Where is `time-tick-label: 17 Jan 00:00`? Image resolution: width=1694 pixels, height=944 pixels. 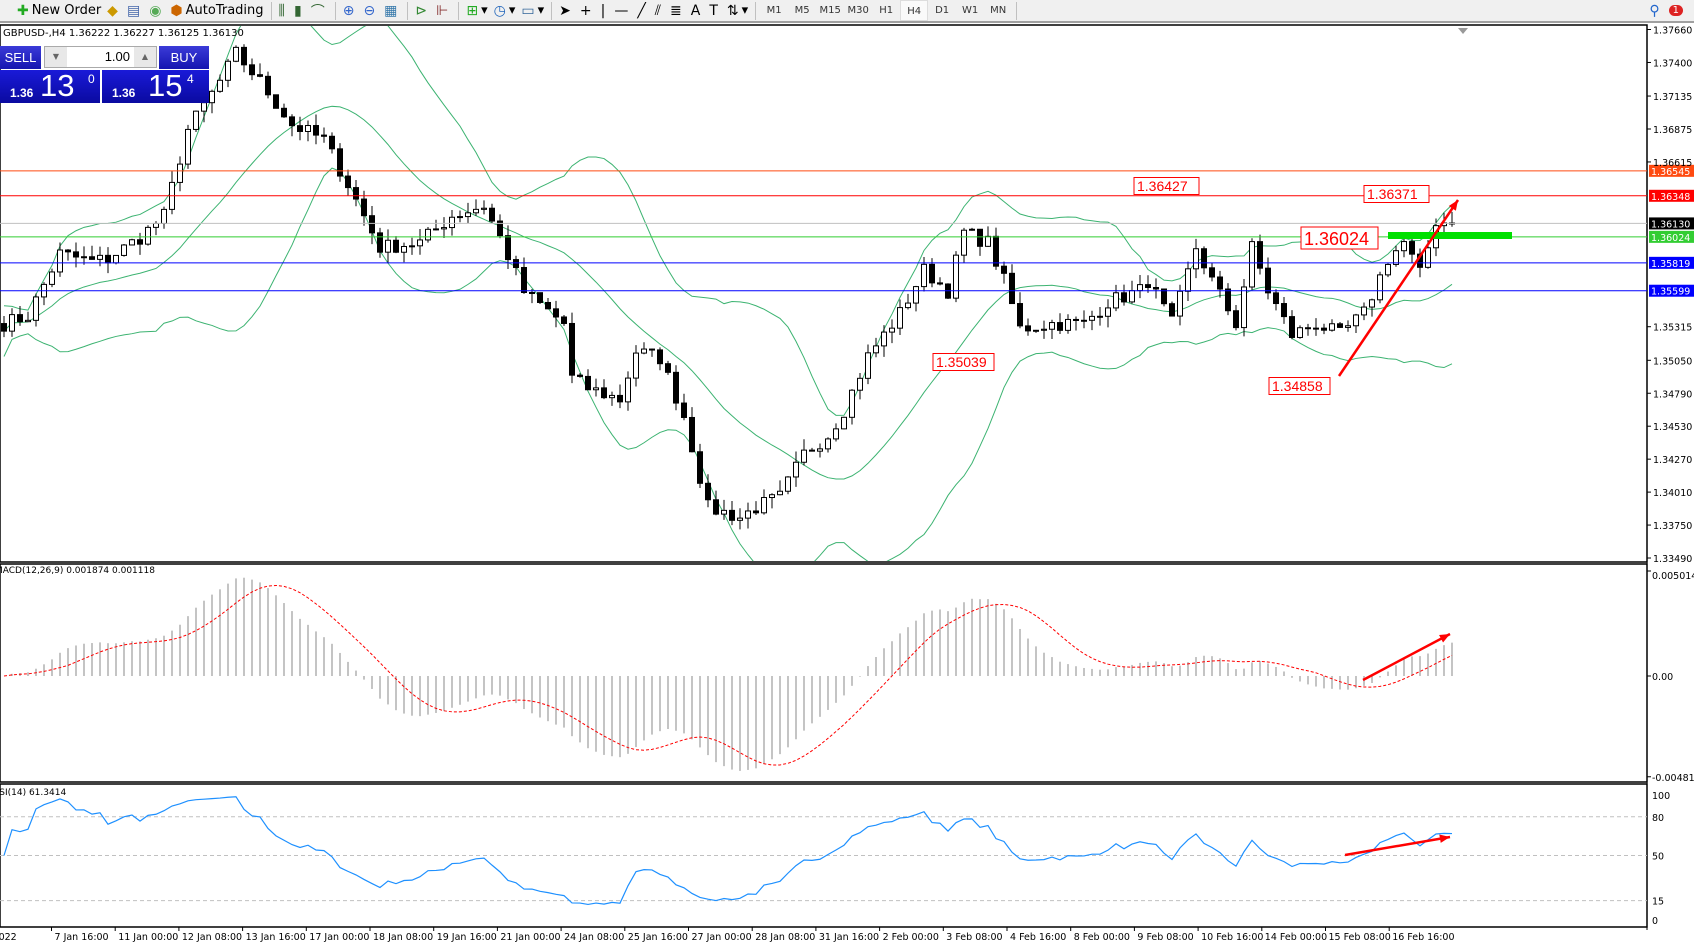
time-tick-label: 17 Jan 00:00 is located at coordinates (339, 937).